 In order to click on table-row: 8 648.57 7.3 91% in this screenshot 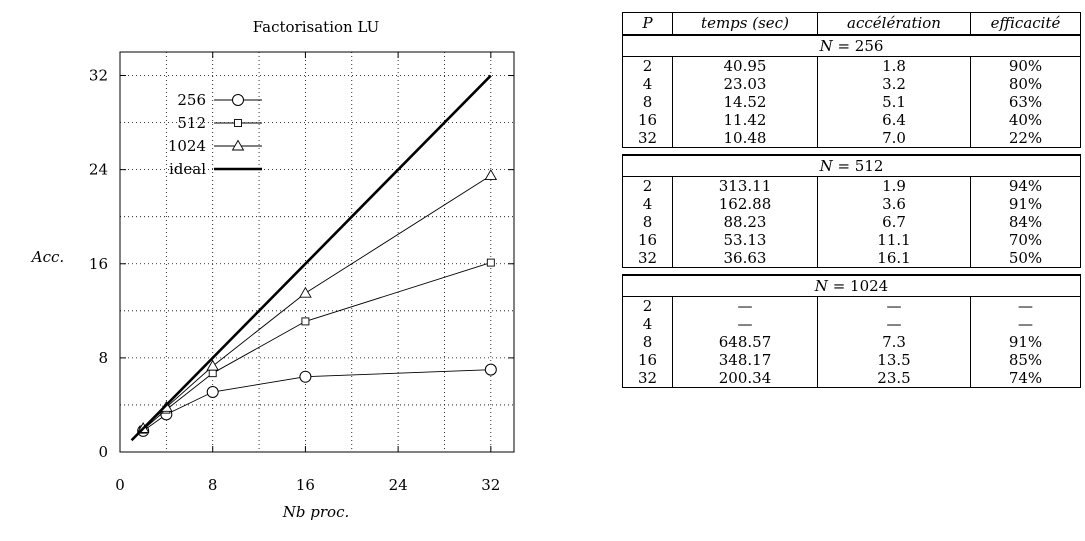, I will do `click(852, 342)`.